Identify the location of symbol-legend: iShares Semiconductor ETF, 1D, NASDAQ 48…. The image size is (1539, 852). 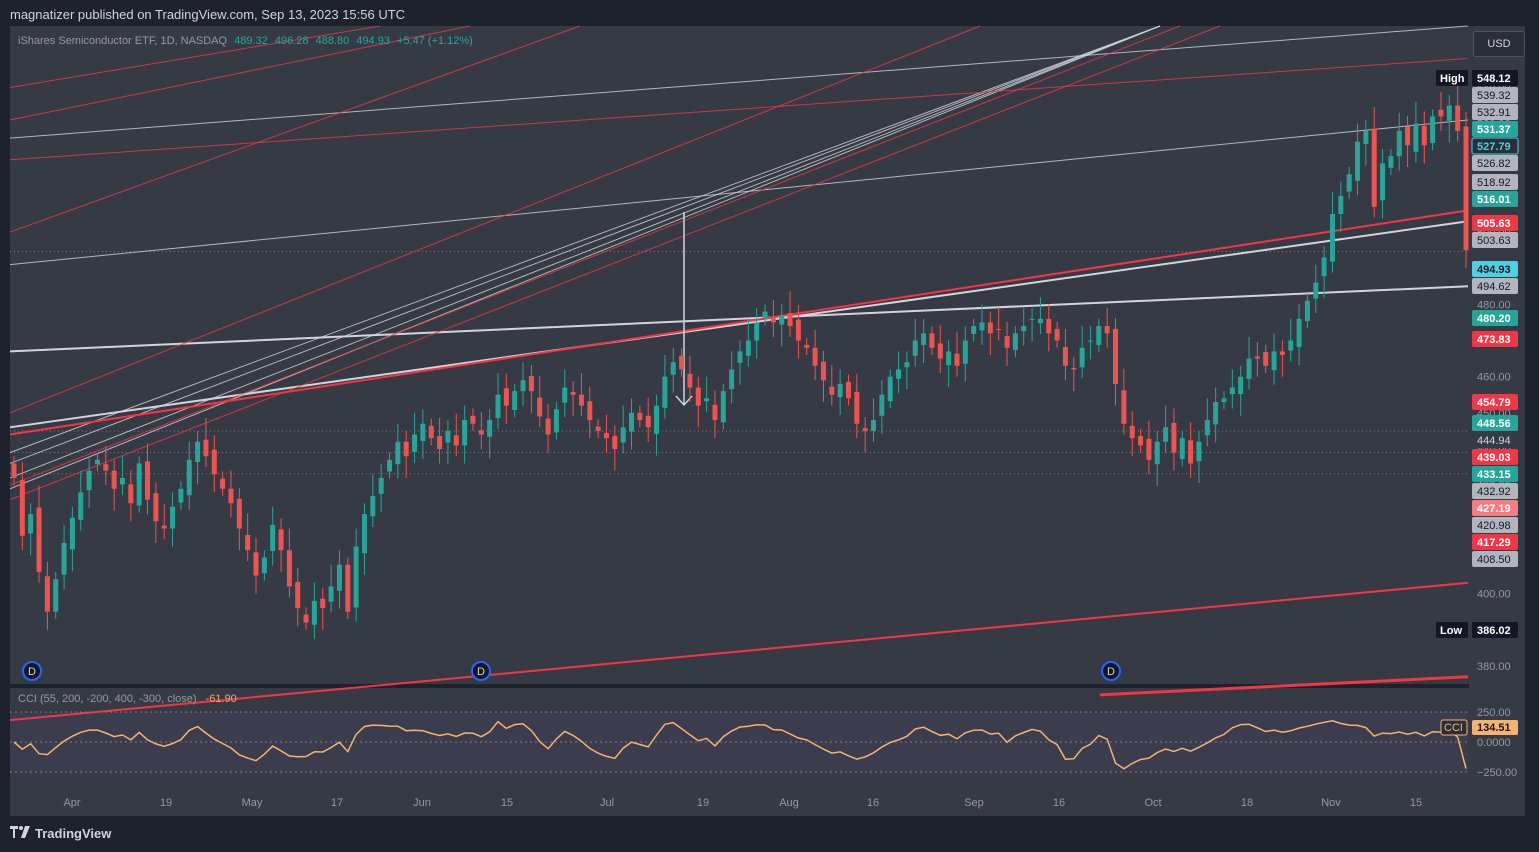
(245, 41).